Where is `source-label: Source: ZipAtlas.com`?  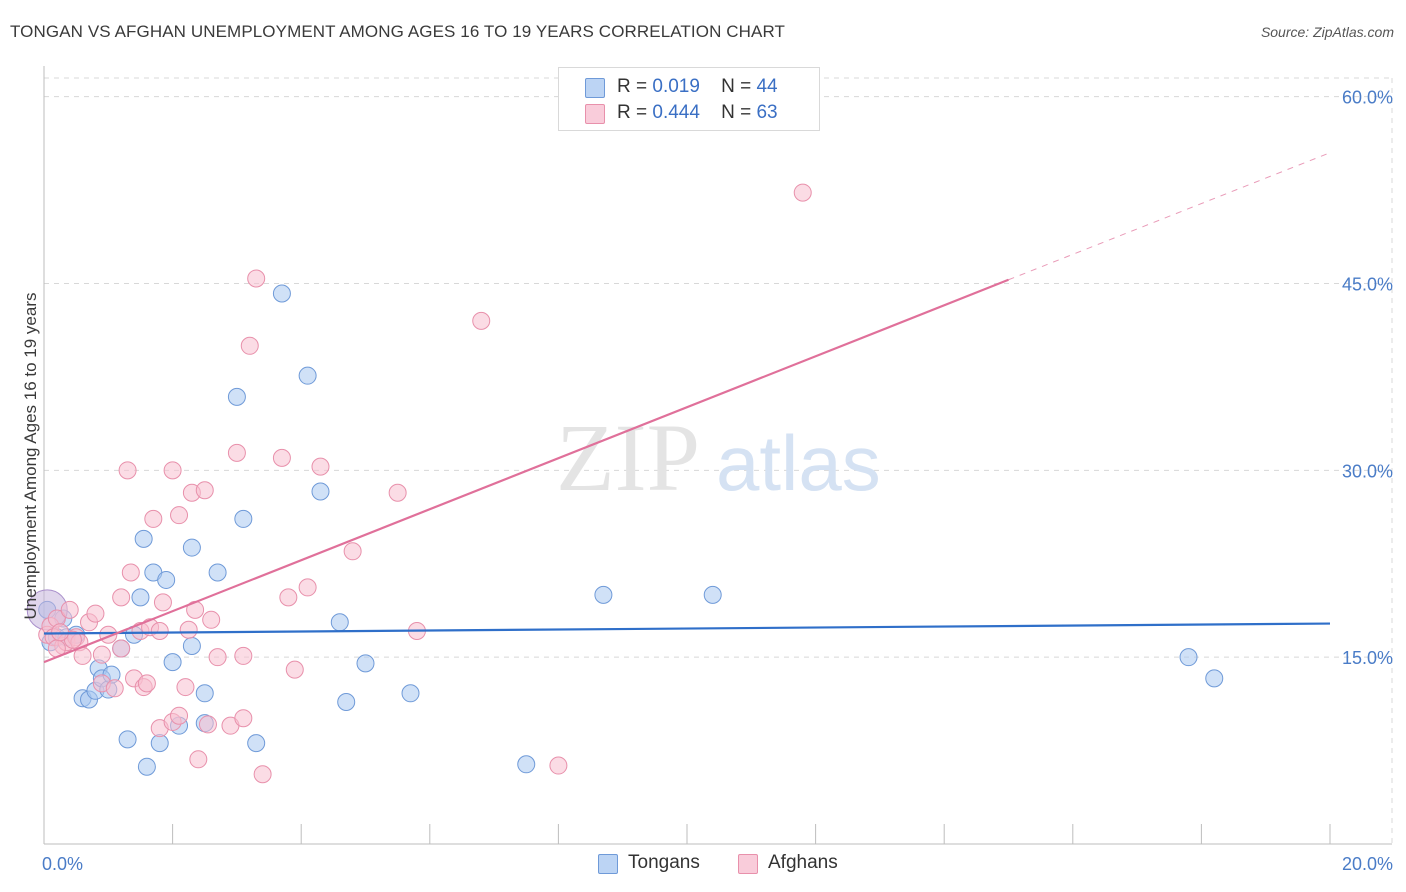
source-label: Source: ZipAtlas.com is located at coordinates (1327, 32).